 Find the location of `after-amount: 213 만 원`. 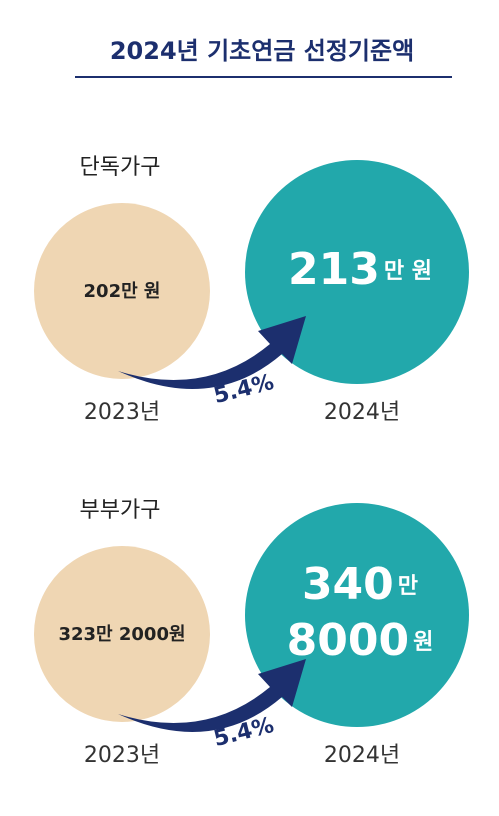

after-amount: 213 만 원 is located at coordinates (360, 269).